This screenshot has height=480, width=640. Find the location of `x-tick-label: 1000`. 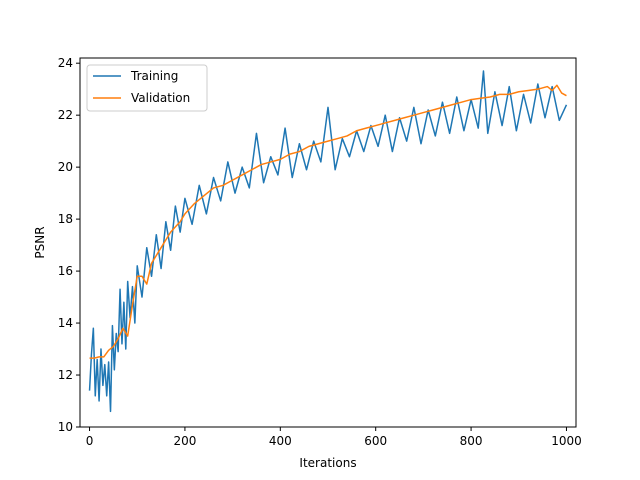

x-tick-label: 1000 is located at coordinates (566, 441).